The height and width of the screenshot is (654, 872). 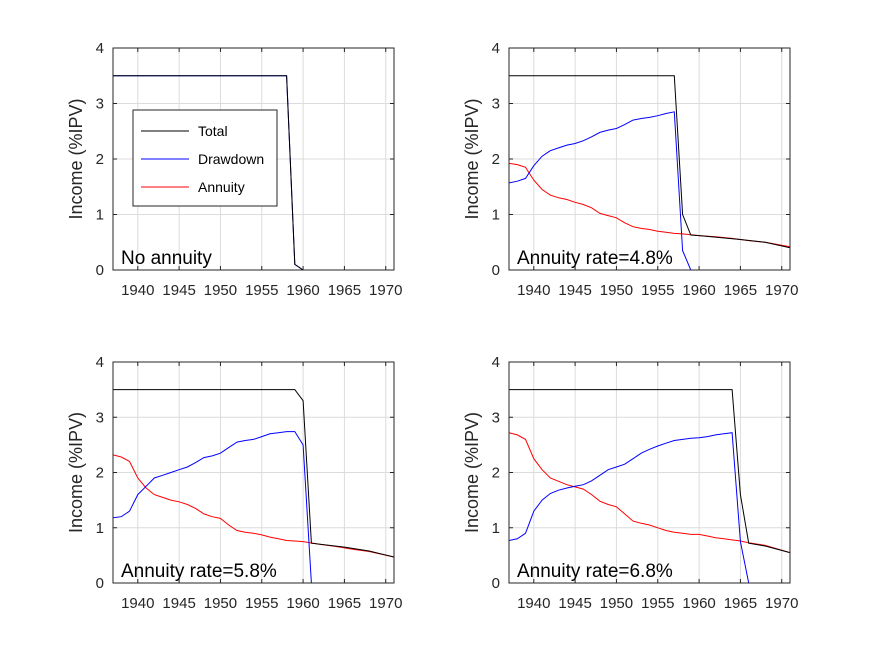 I want to click on panel-annotation: No annuity, so click(x=166, y=258).